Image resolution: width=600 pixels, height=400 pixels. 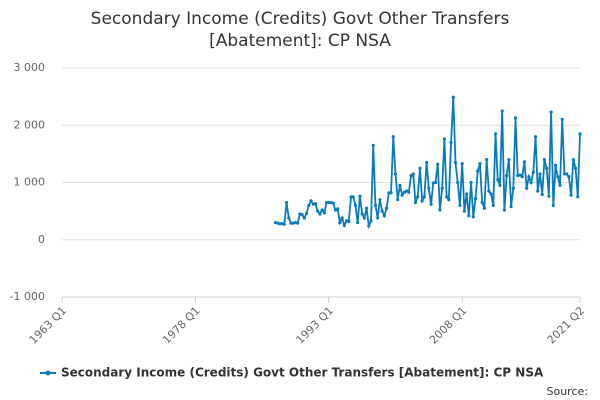 What do you see at coordinates (30, 124) in the screenshot?
I see `y-tick-label: 2 000` at bounding box center [30, 124].